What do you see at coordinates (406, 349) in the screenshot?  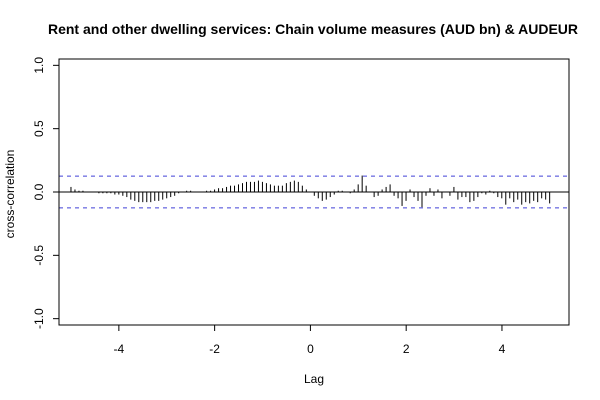 I see `x-tick-label: 2` at bounding box center [406, 349].